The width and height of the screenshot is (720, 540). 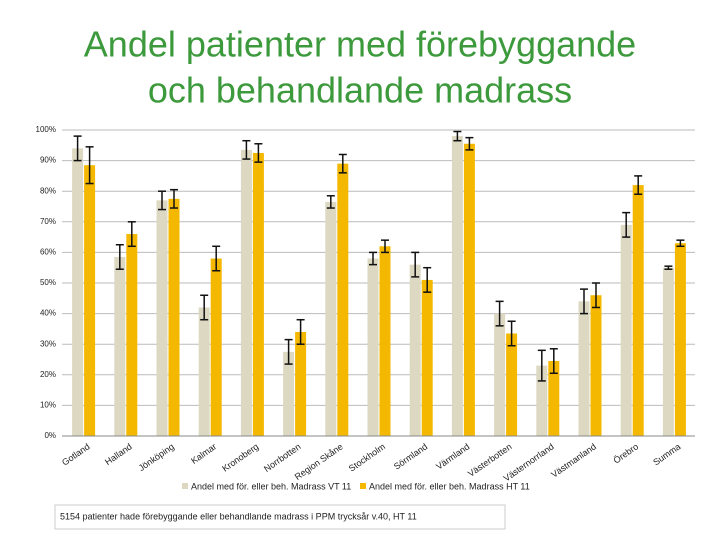 I want to click on footnote-box, so click(x=280, y=517).